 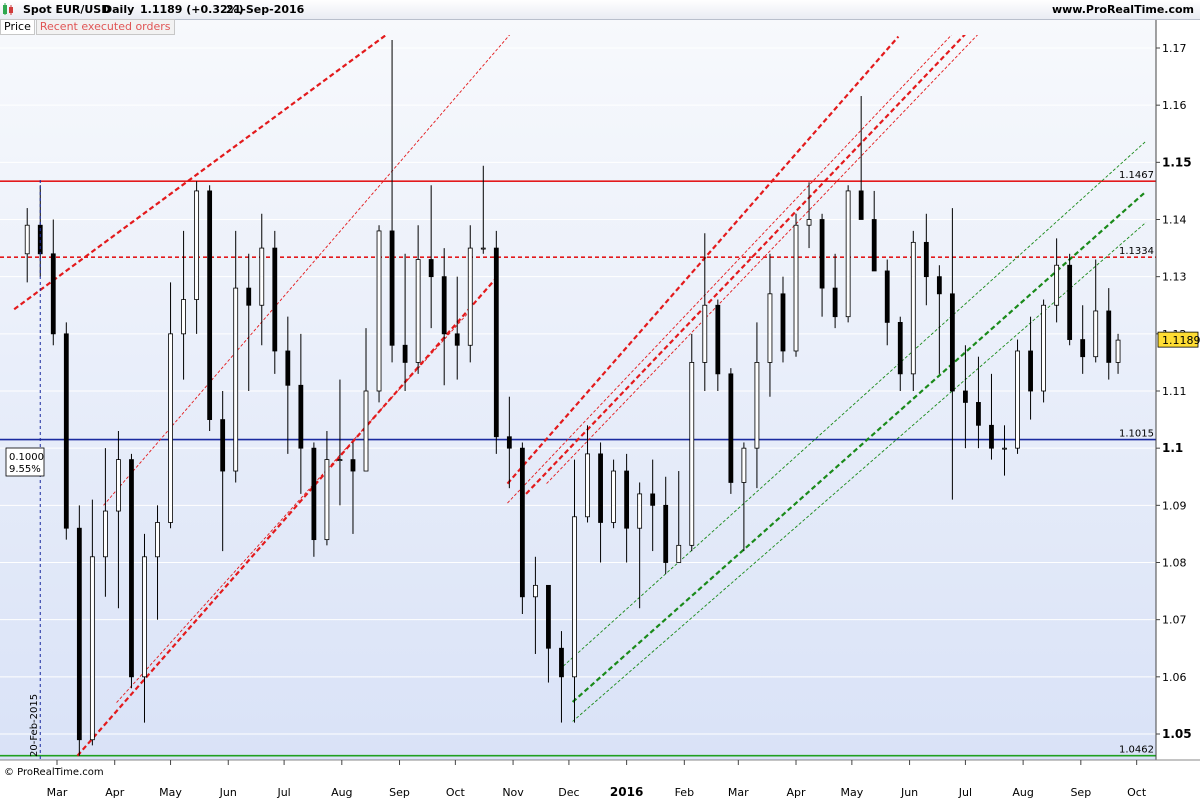 I want to click on x-axis-background, so click(x=600, y=780).